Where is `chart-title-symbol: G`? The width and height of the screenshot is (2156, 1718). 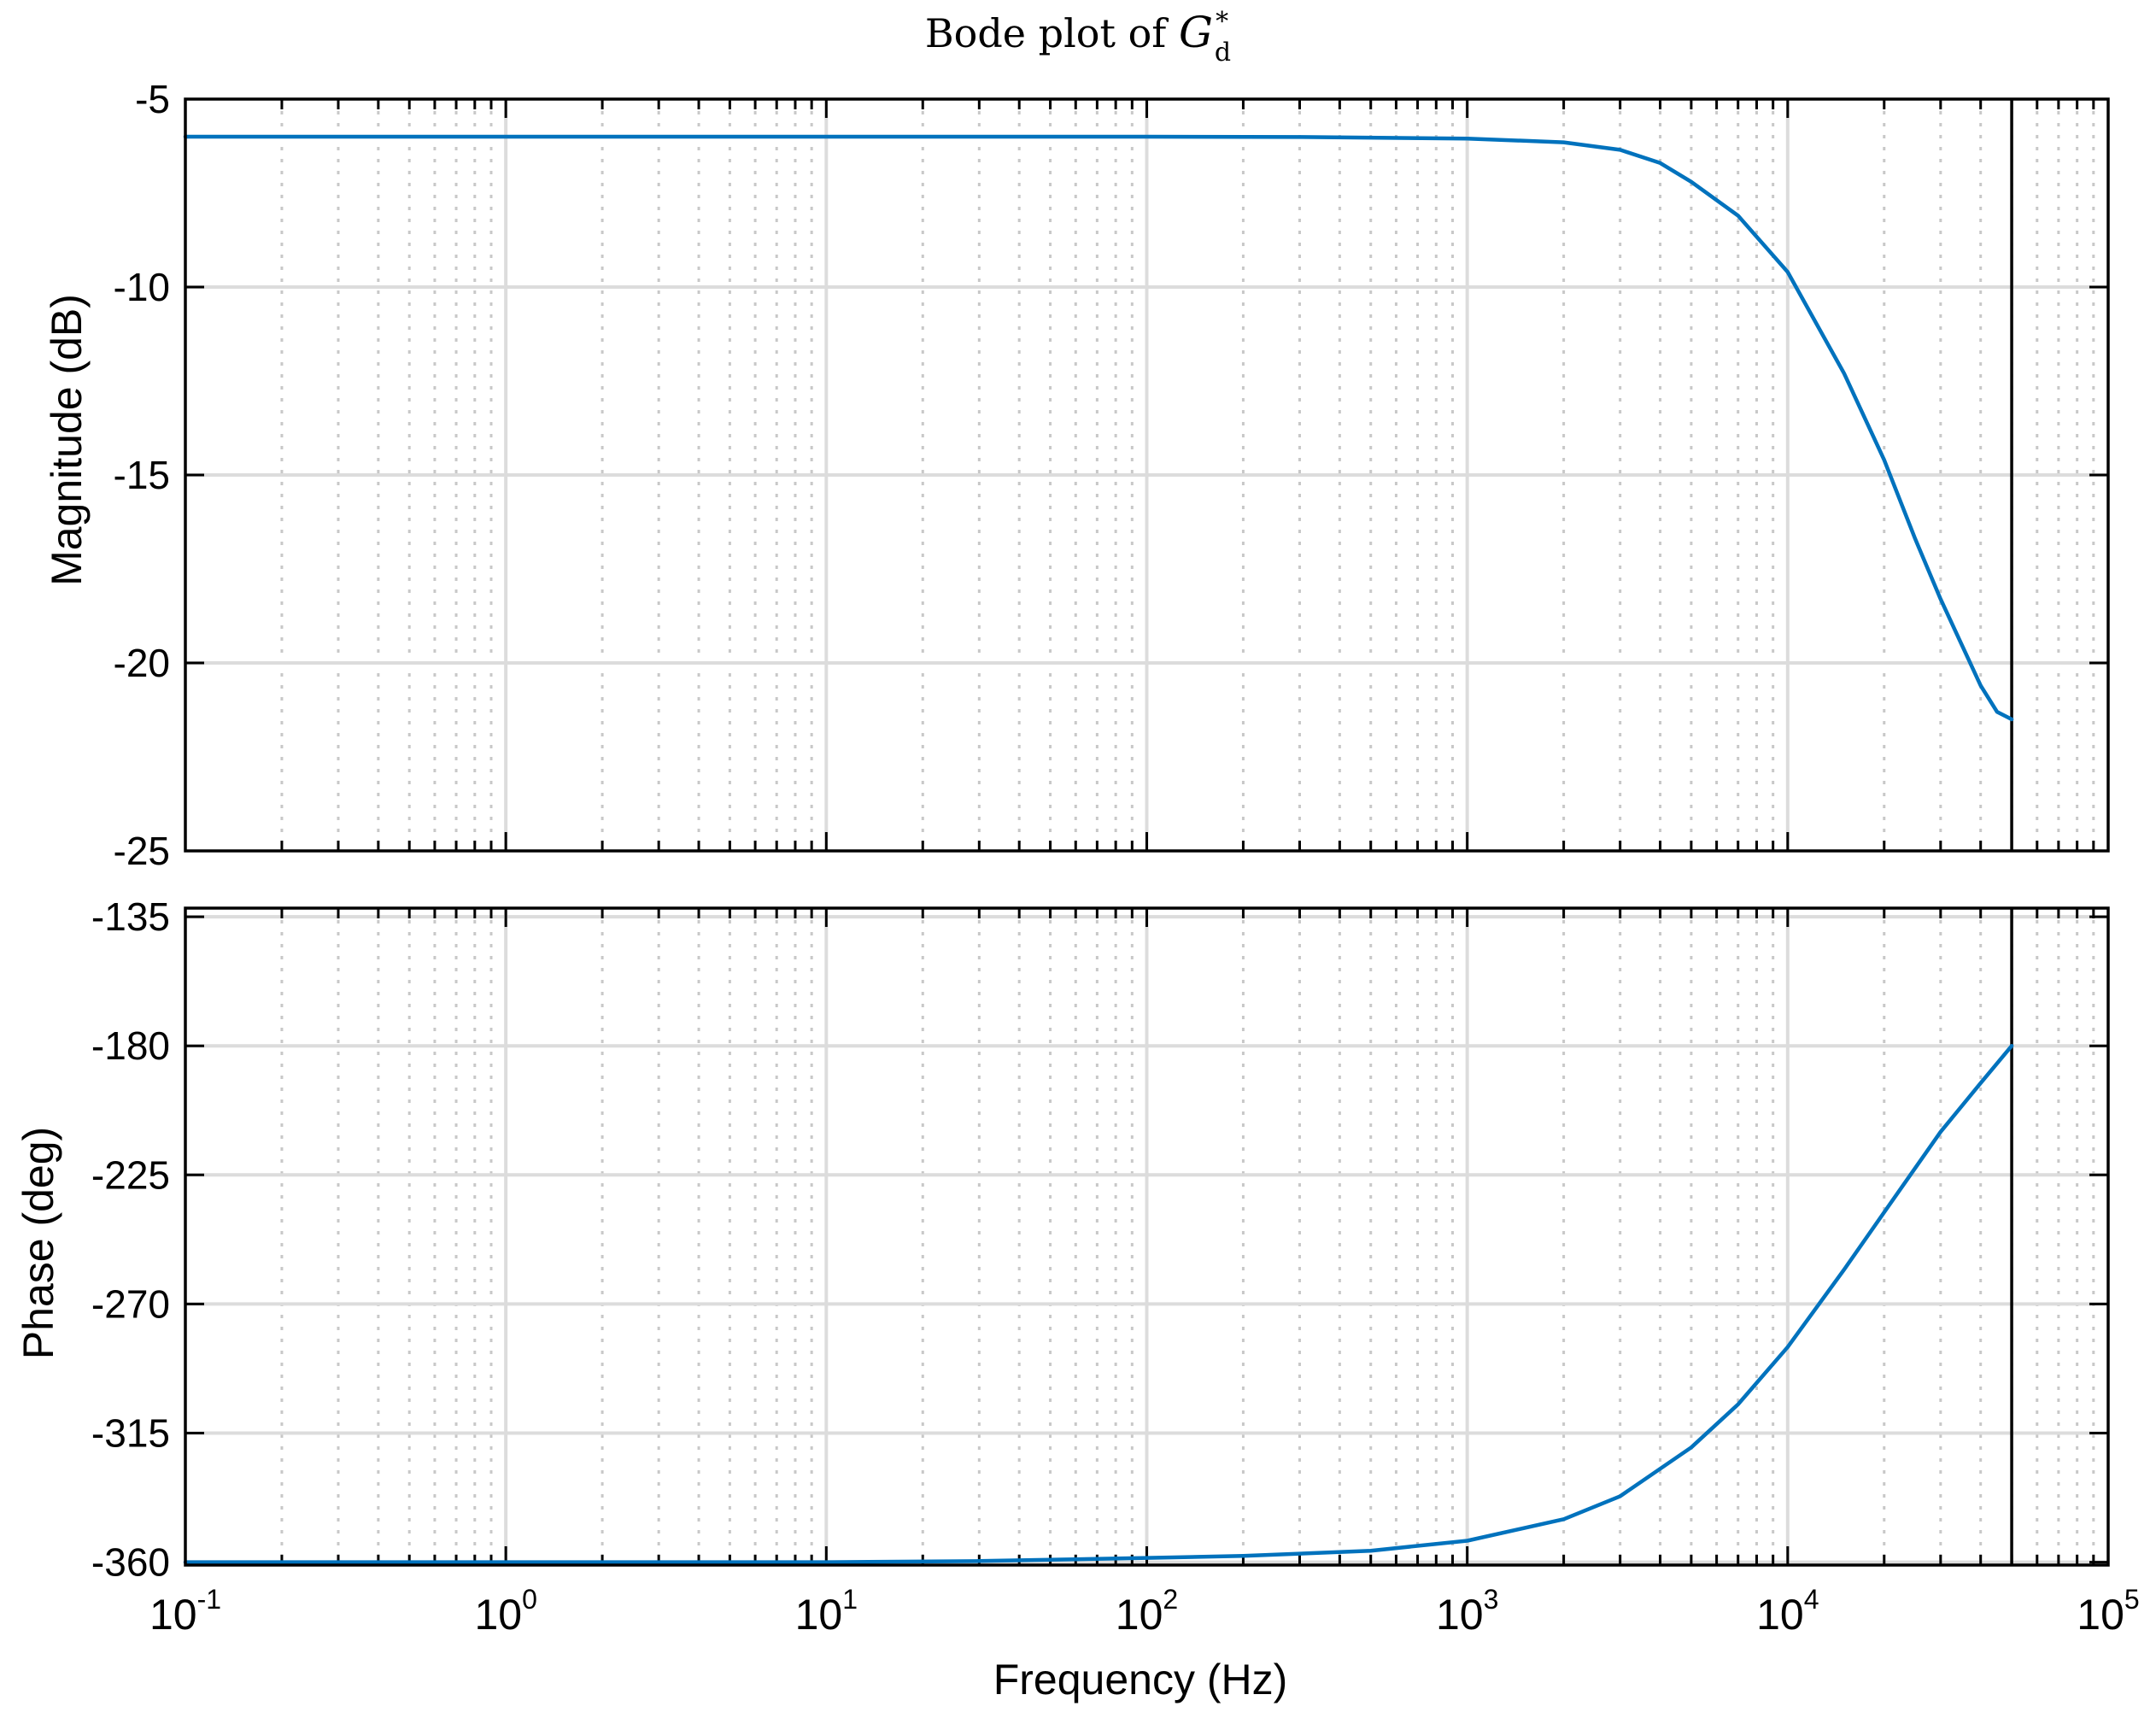 chart-title-symbol: G is located at coordinates (1196, 32).